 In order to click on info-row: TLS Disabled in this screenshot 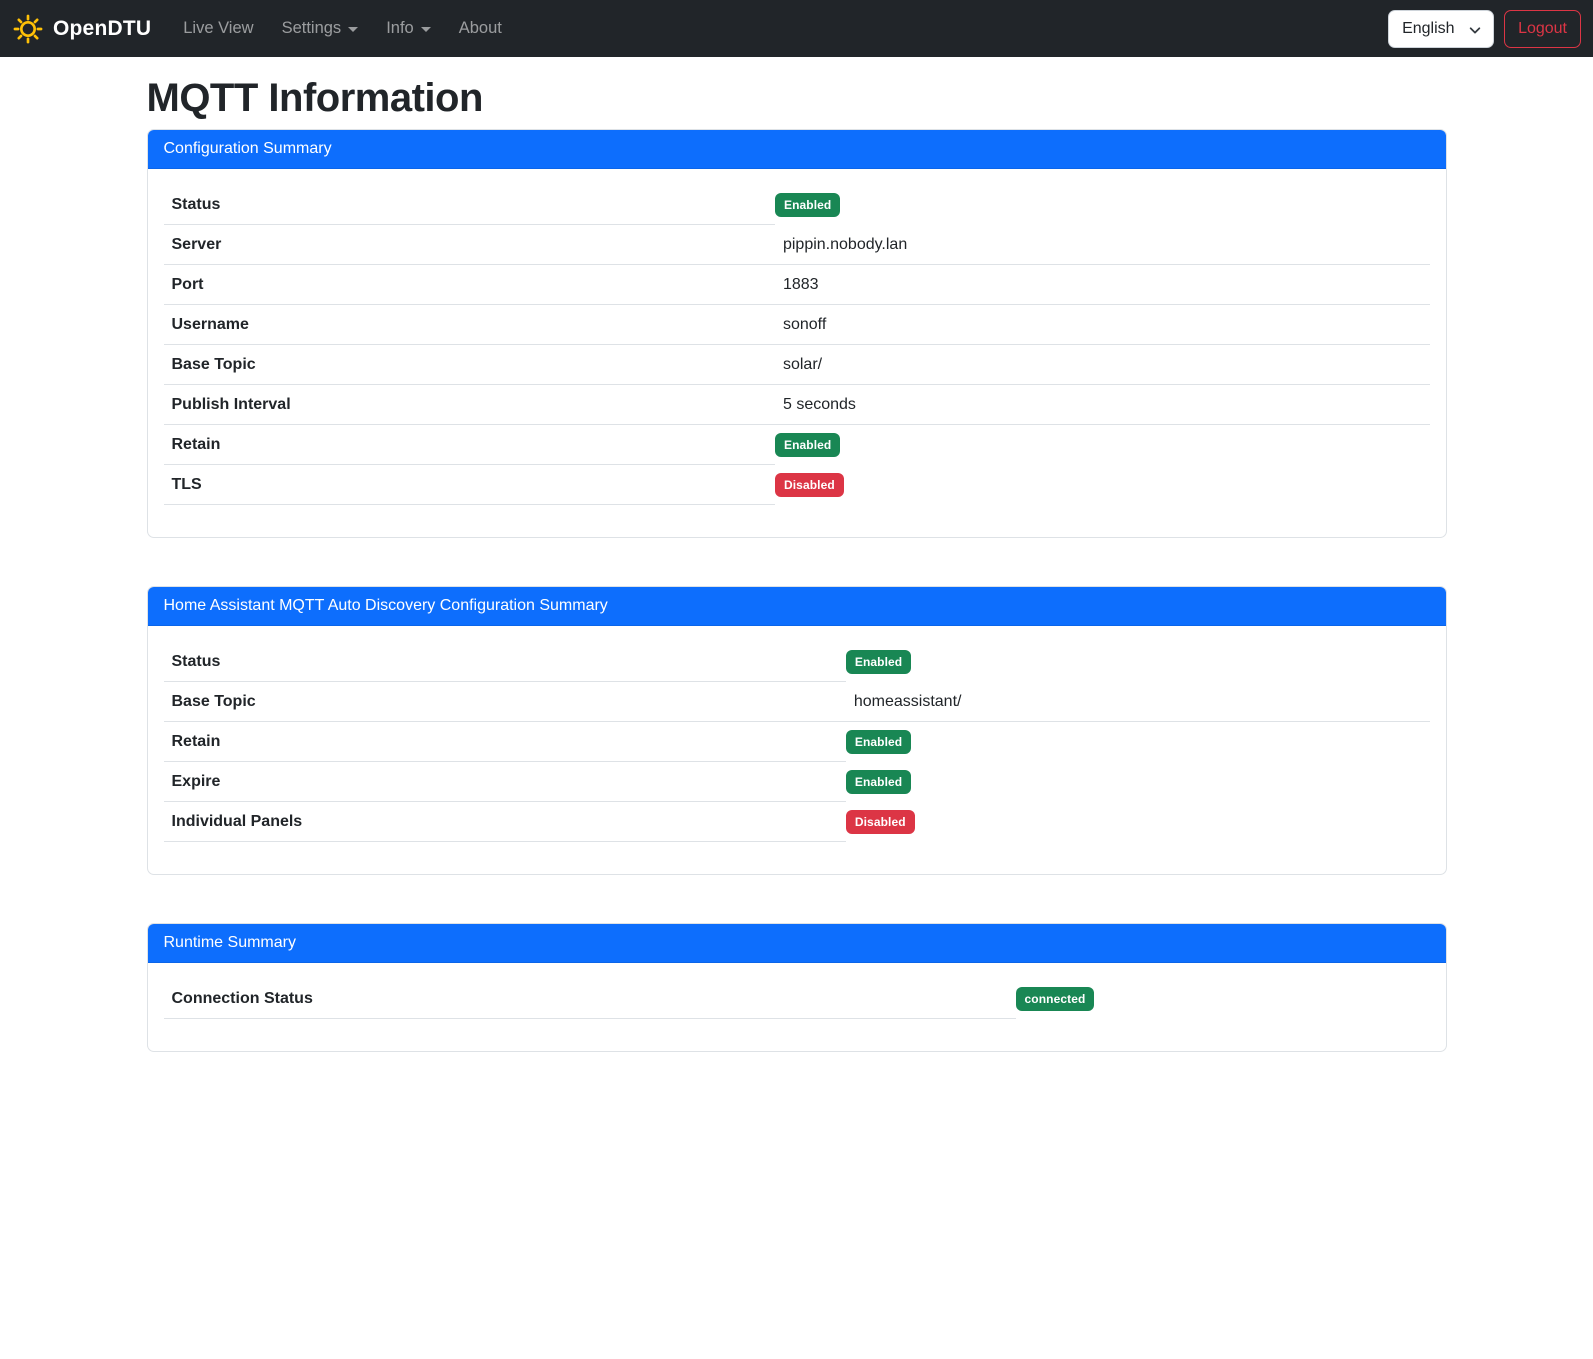, I will do `click(796, 485)`.